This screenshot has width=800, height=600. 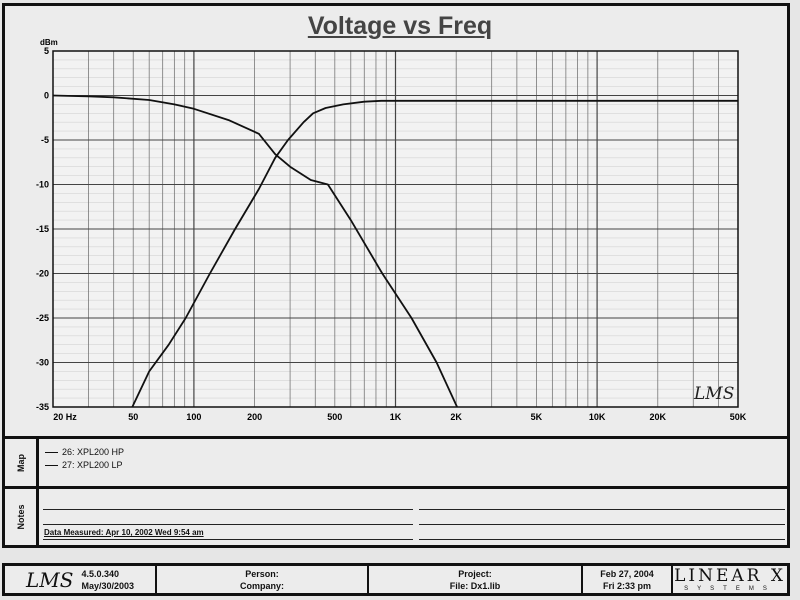 What do you see at coordinates (42, 407) in the screenshot?
I see `y-tick-label: -35` at bounding box center [42, 407].